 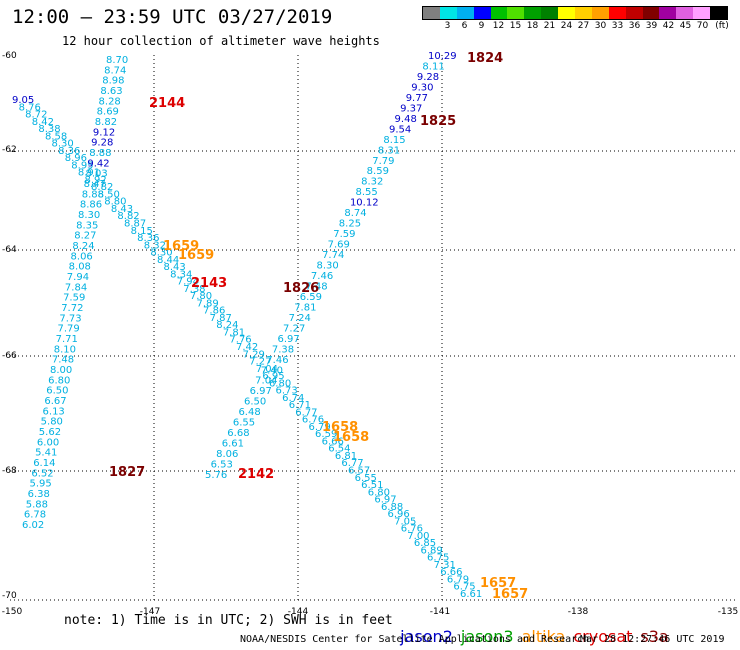 What do you see at coordinates (366, 478) in the screenshot?
I see `wave-height-label: 6.55` at bounding box center [366, 478].